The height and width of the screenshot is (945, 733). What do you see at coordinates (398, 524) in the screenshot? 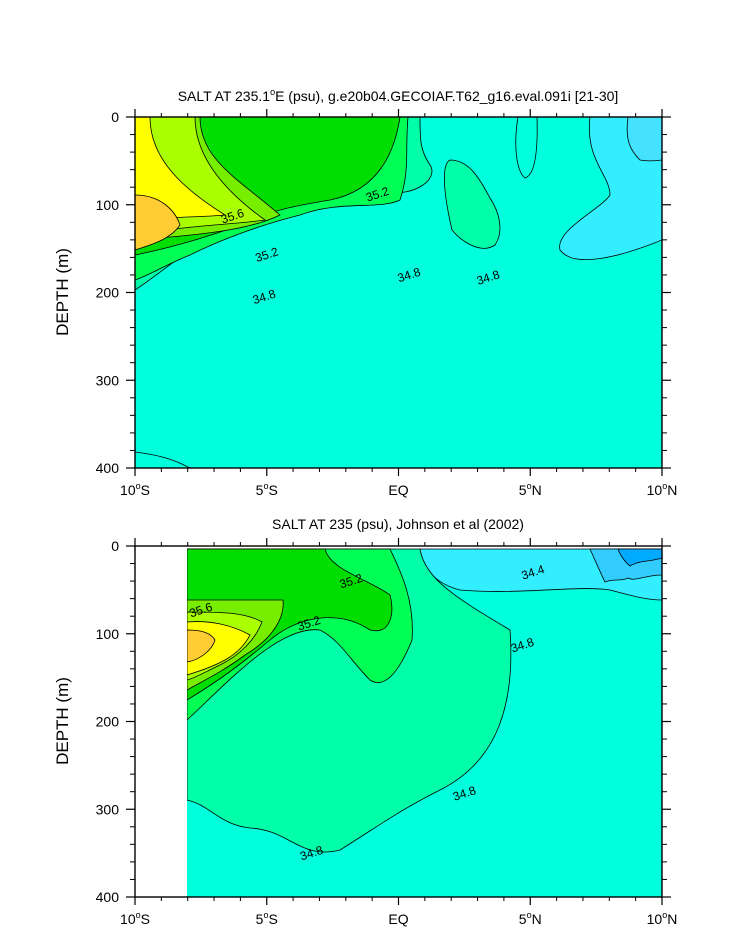
I see `panel-bottom-title: SALT AT 235 (psu), Johnson et al (2002)` at bounding box center [398, 524].